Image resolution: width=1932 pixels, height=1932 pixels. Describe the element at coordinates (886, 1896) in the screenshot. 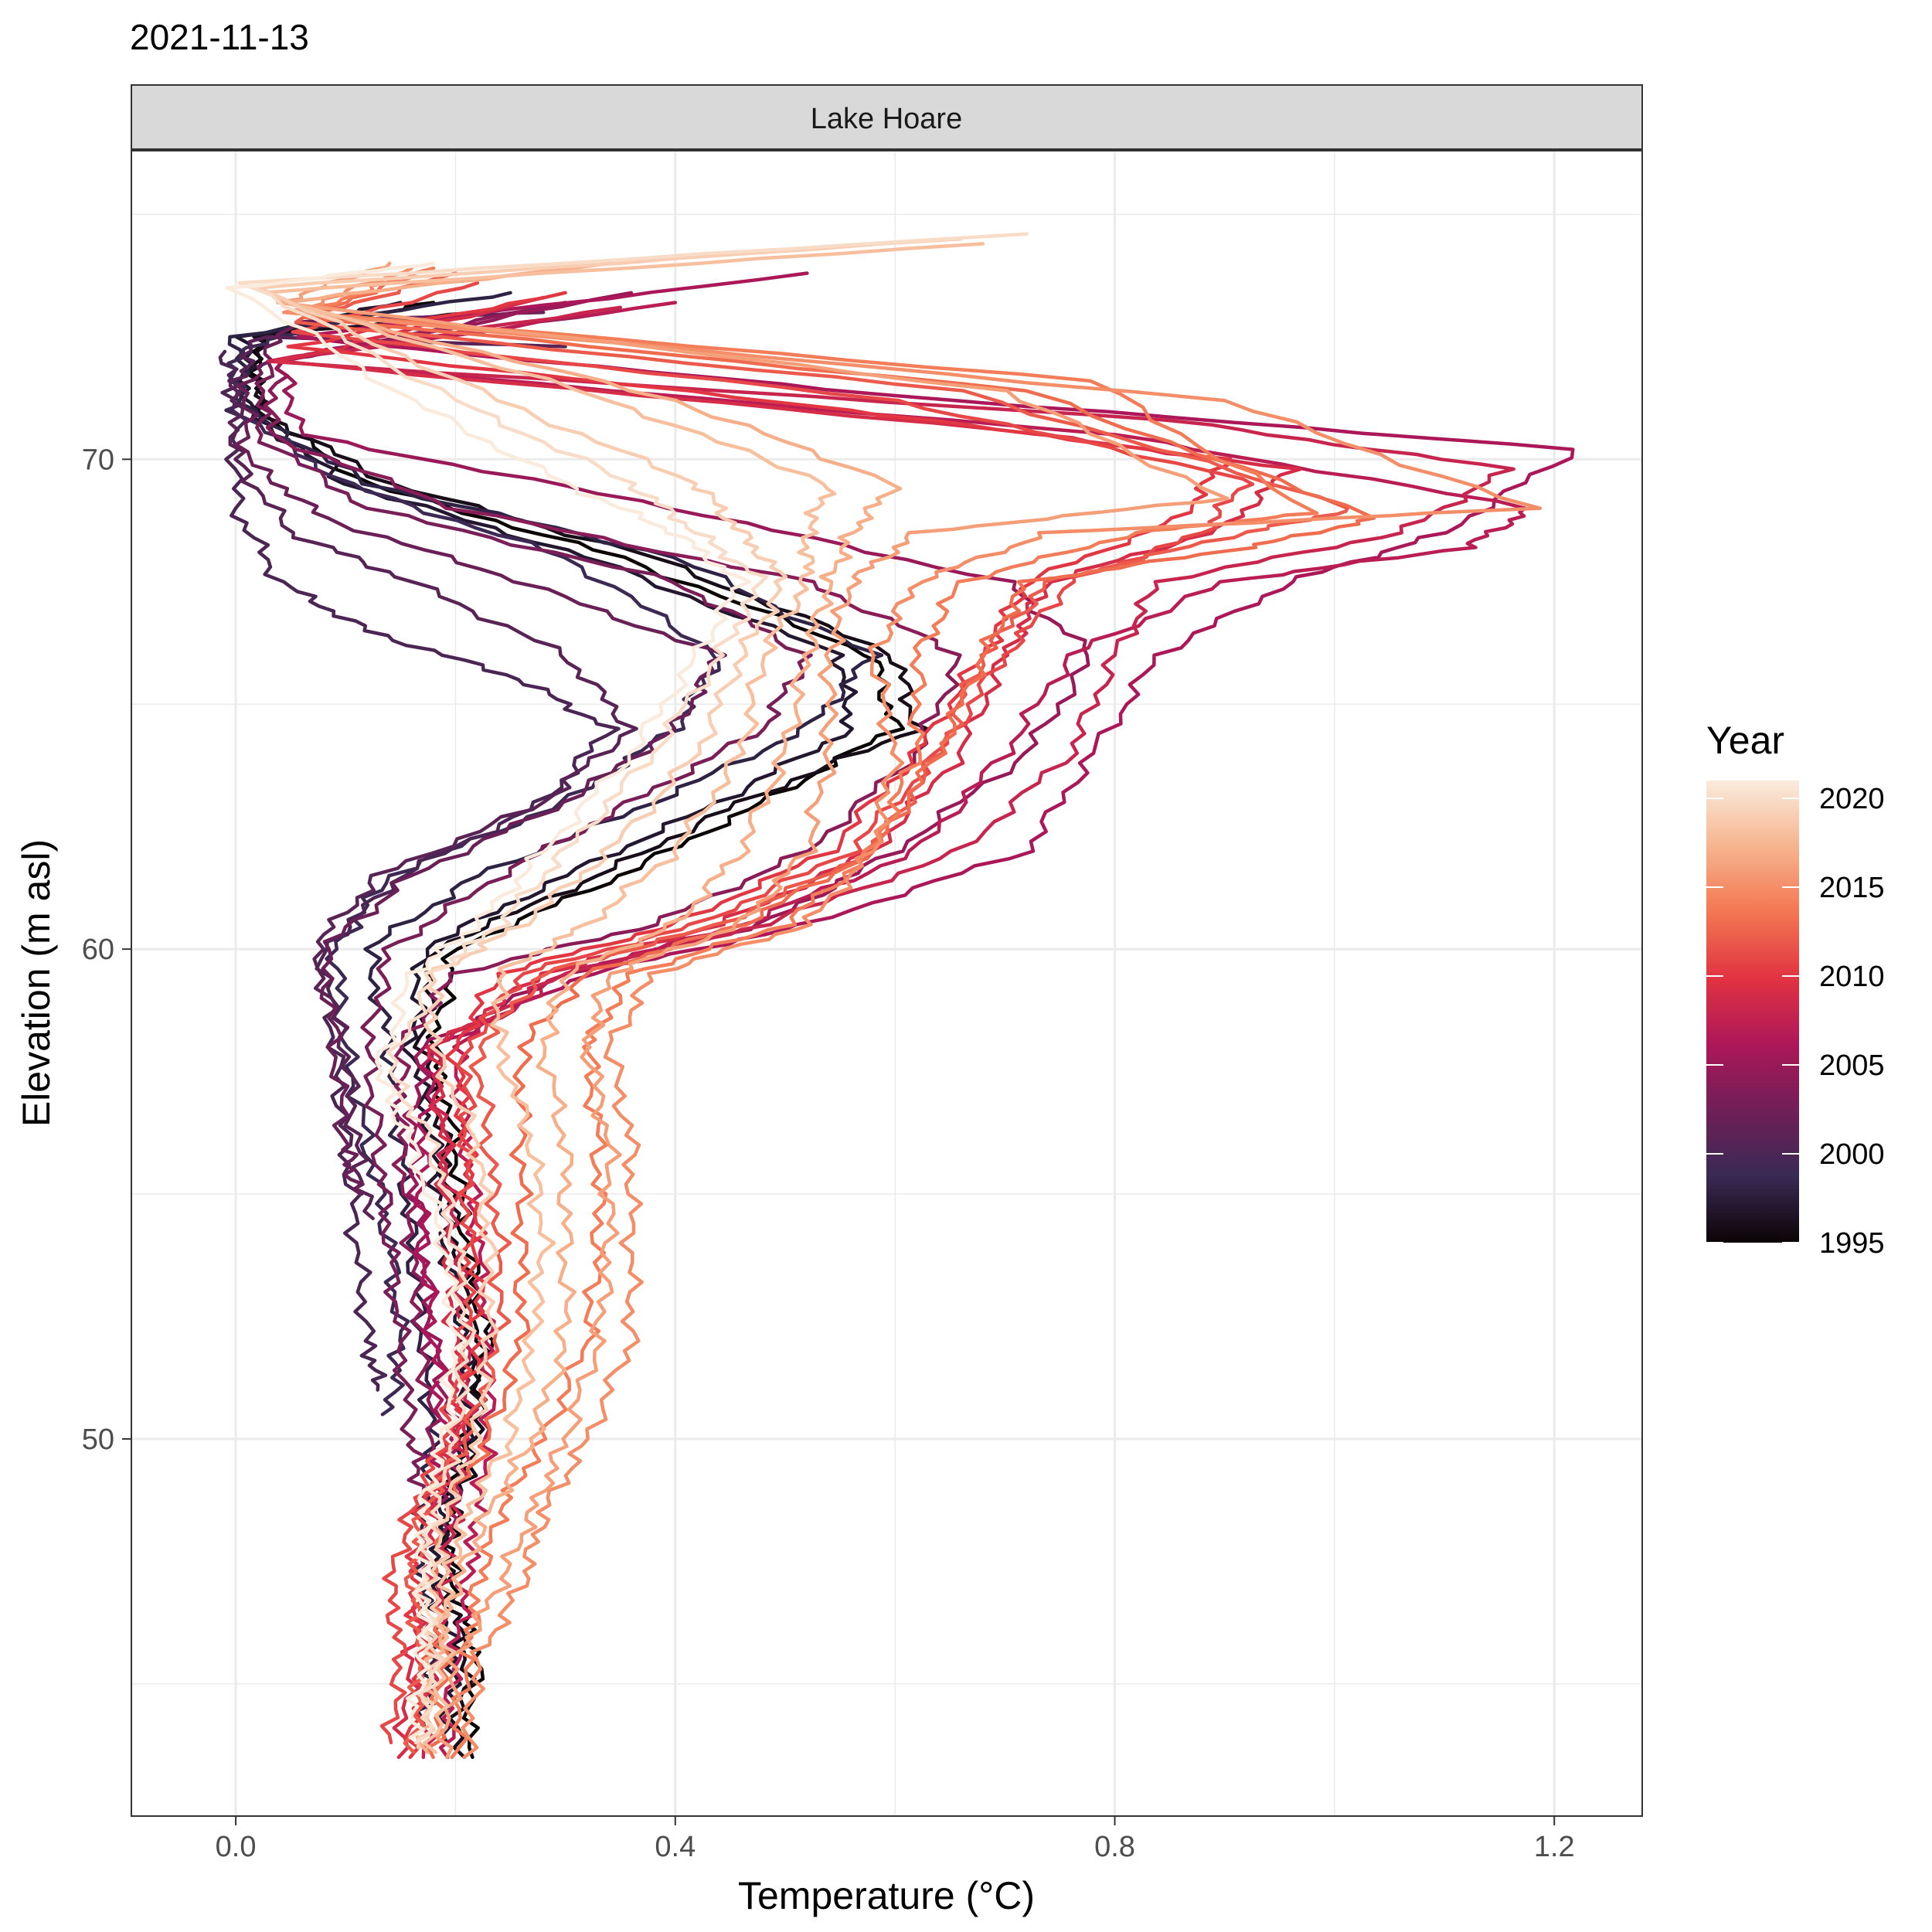

I see `x-axis-title: Temperature (°C)` at that location.